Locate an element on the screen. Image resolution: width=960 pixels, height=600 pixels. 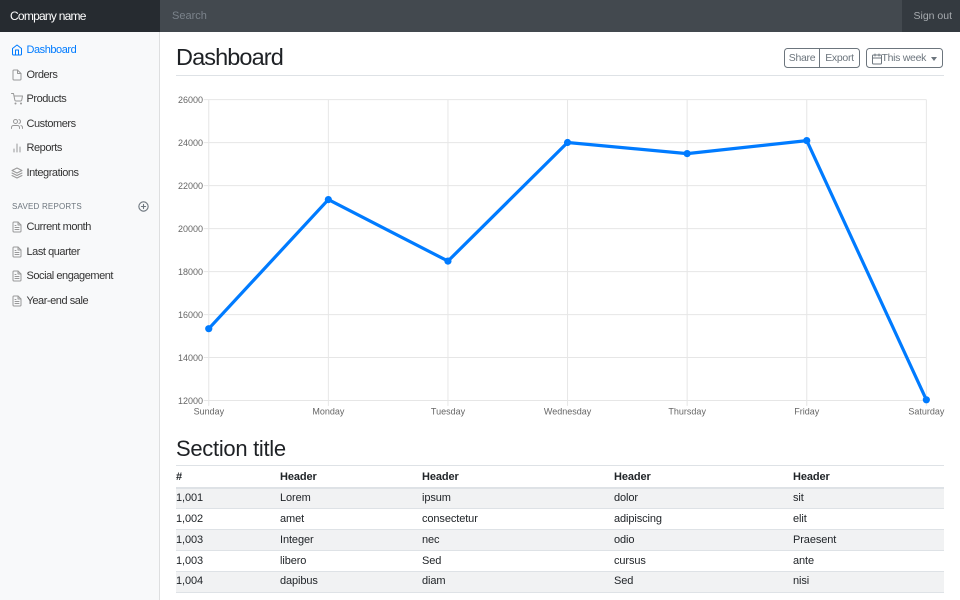
svg-text: 22000 is located at coordinates (190, 186).